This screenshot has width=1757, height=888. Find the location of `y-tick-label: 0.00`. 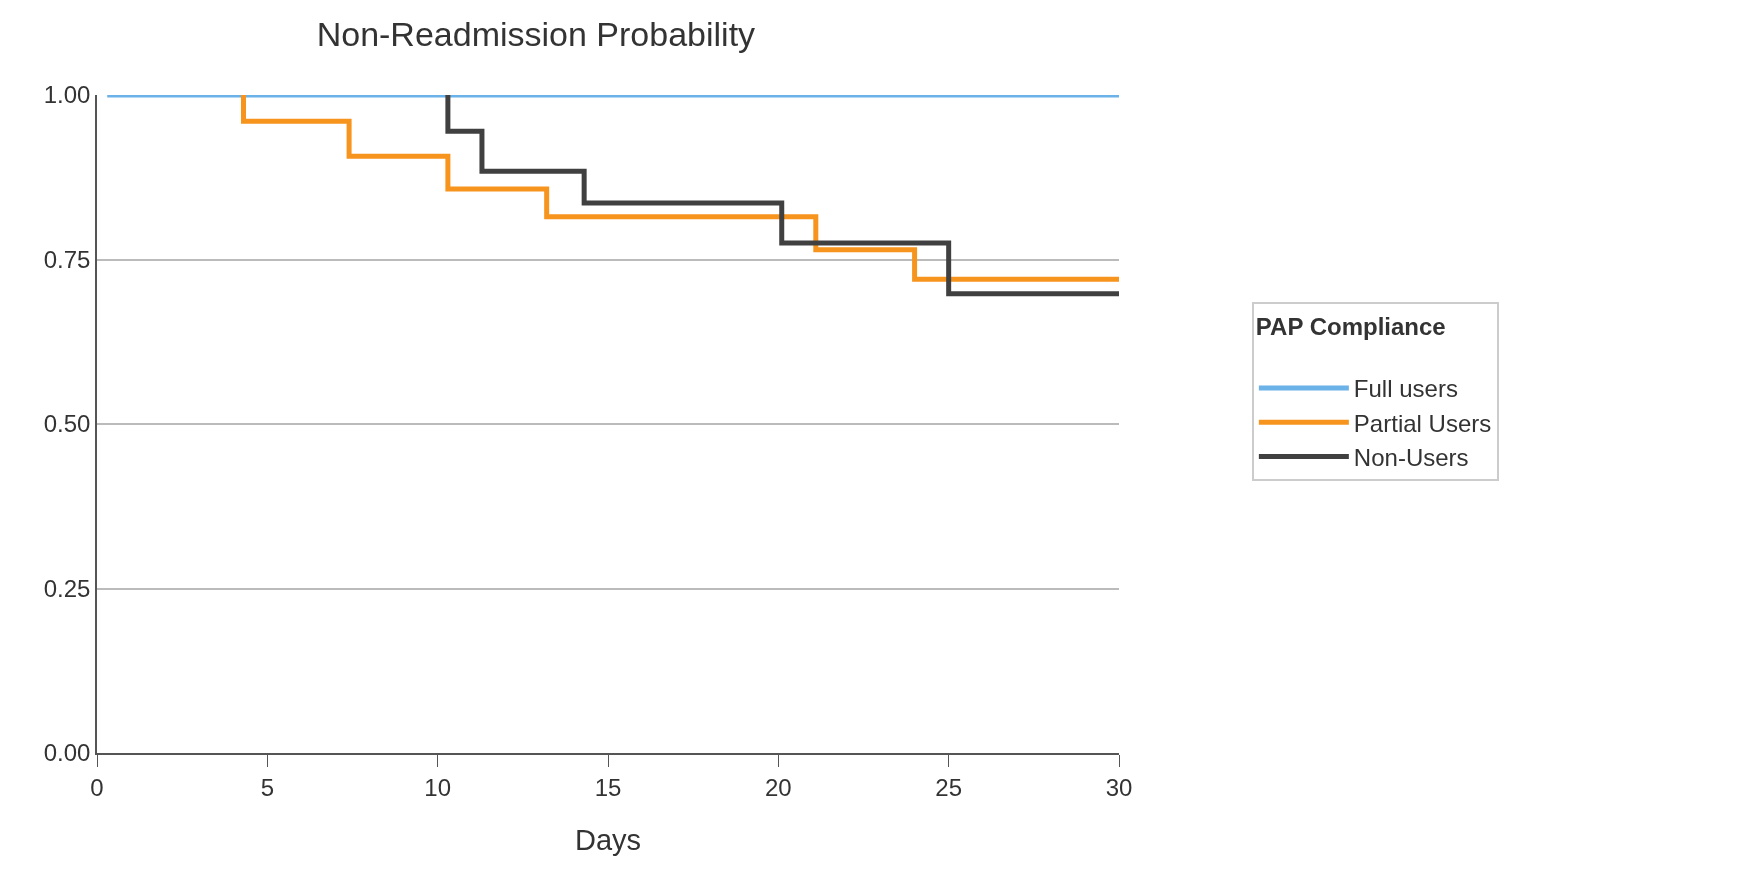

y-tick-label: 0.00 is located at coordinates (67, 753).